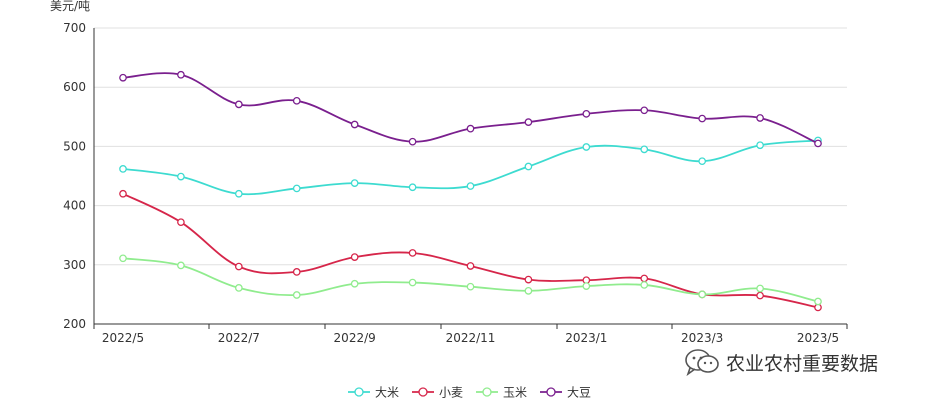  I want to click on legend-label: 玉米, so click(515, 393).